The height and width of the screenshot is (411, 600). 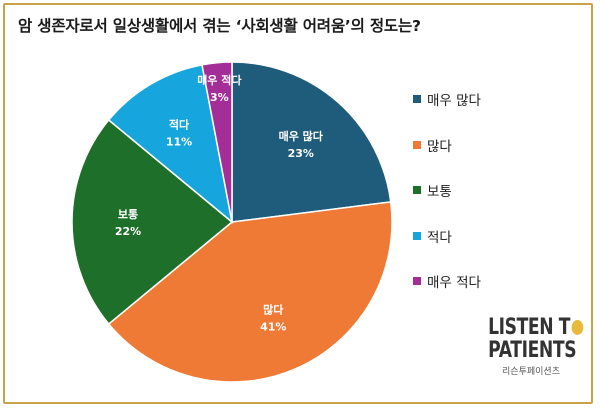 What do you see at coordinates (532, 350) in the screenshot?
I see `brand-logo-line2: PATIENTS` at bounding box center [532, 350].